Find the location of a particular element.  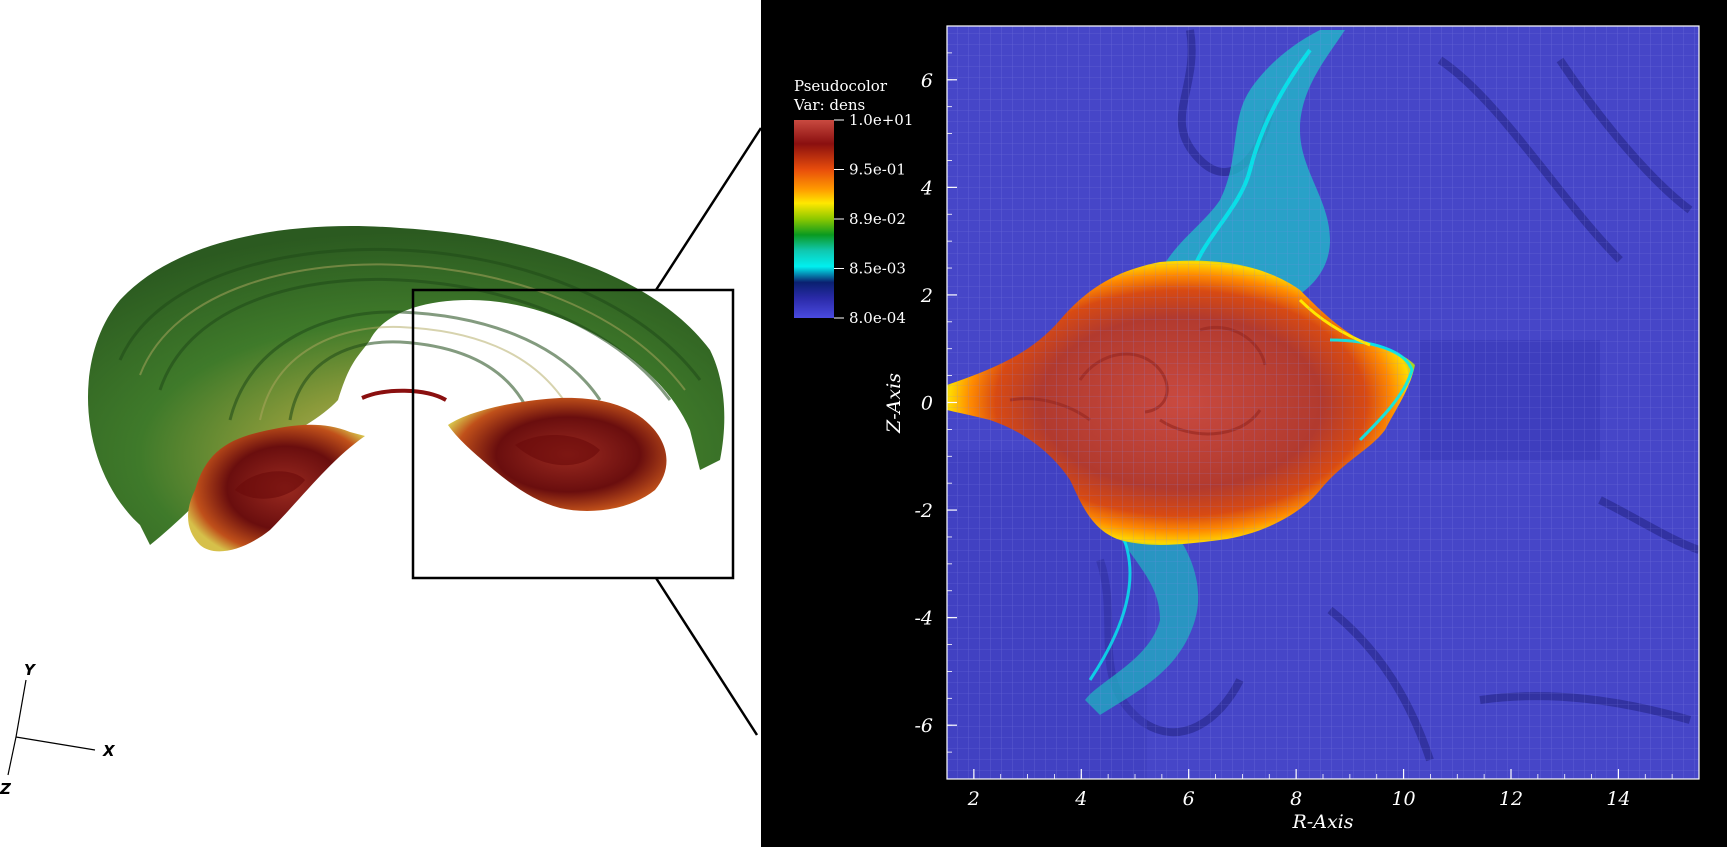

torus-body is located at coordinates (406, 385).